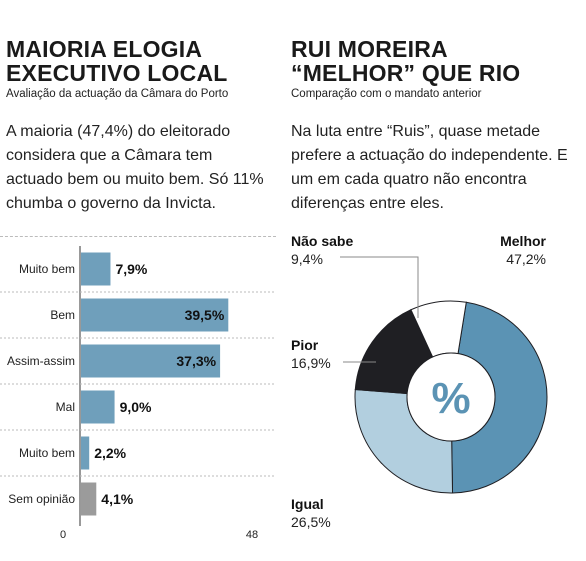 This screenshot has height=561, width=586. What do you see at coordinates (196, 361) in the screenshot?
I see `bar-value-label: 37,3%` at bounding box center [196, 361].